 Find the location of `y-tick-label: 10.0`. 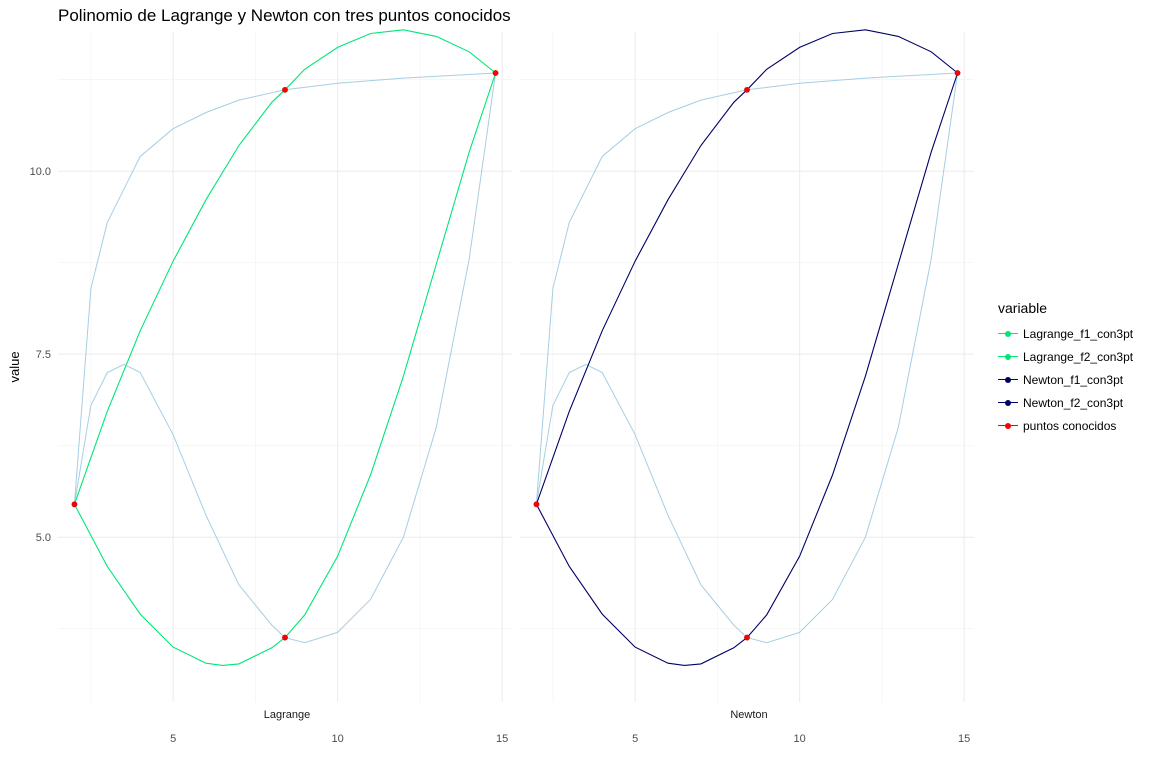

y-tick-label: 10.0 is located at coordinates (40, 172).